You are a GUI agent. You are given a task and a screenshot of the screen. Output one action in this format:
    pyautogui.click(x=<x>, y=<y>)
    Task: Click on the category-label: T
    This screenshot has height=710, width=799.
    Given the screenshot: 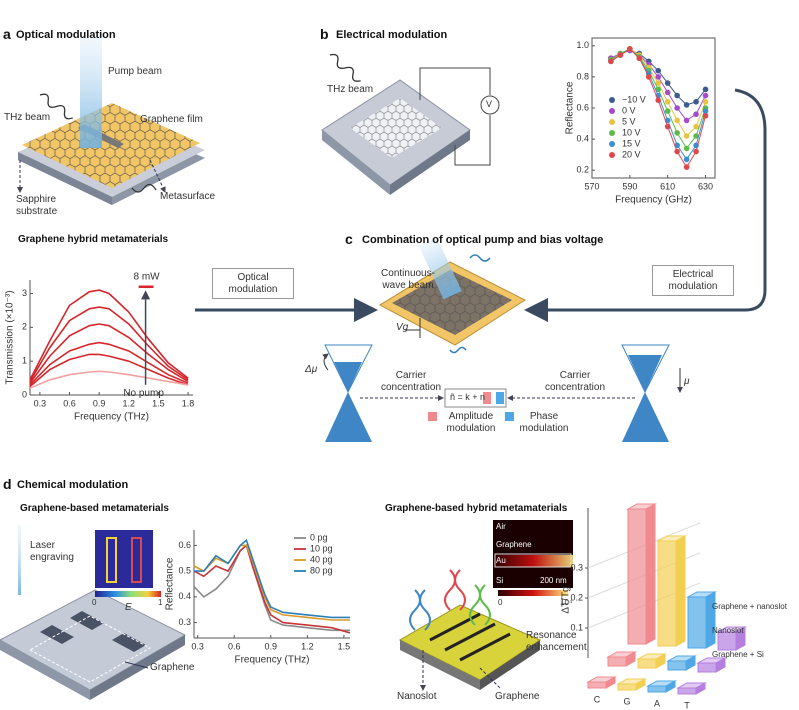 What is the action you would take?
    pyautogui.click(x=687, y=705)
    